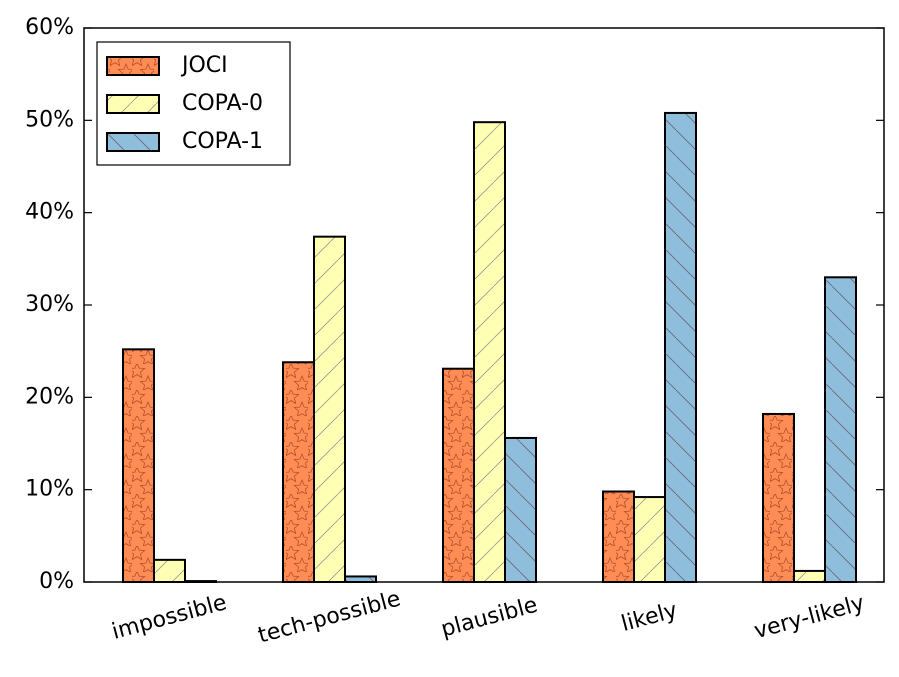  Describe the element at coordinates (330, 618) in the screenshot. I see `x-tick-label: tech-possible` at that location.